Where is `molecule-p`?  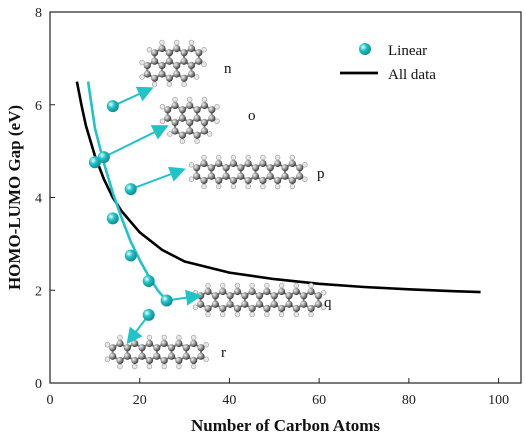
molecule-p is located at coordinates (248, 172).